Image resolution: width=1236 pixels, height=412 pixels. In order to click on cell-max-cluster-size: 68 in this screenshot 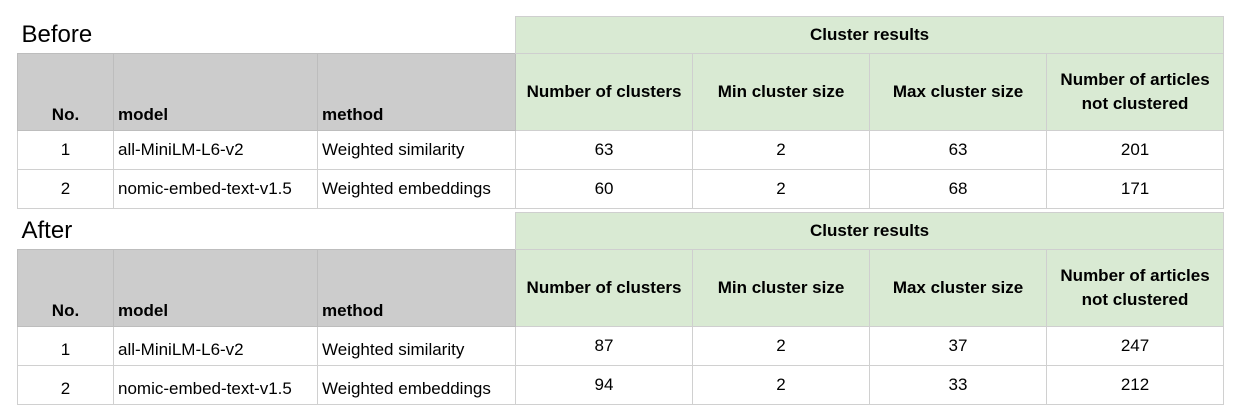, I will do `click(958, 189)`.